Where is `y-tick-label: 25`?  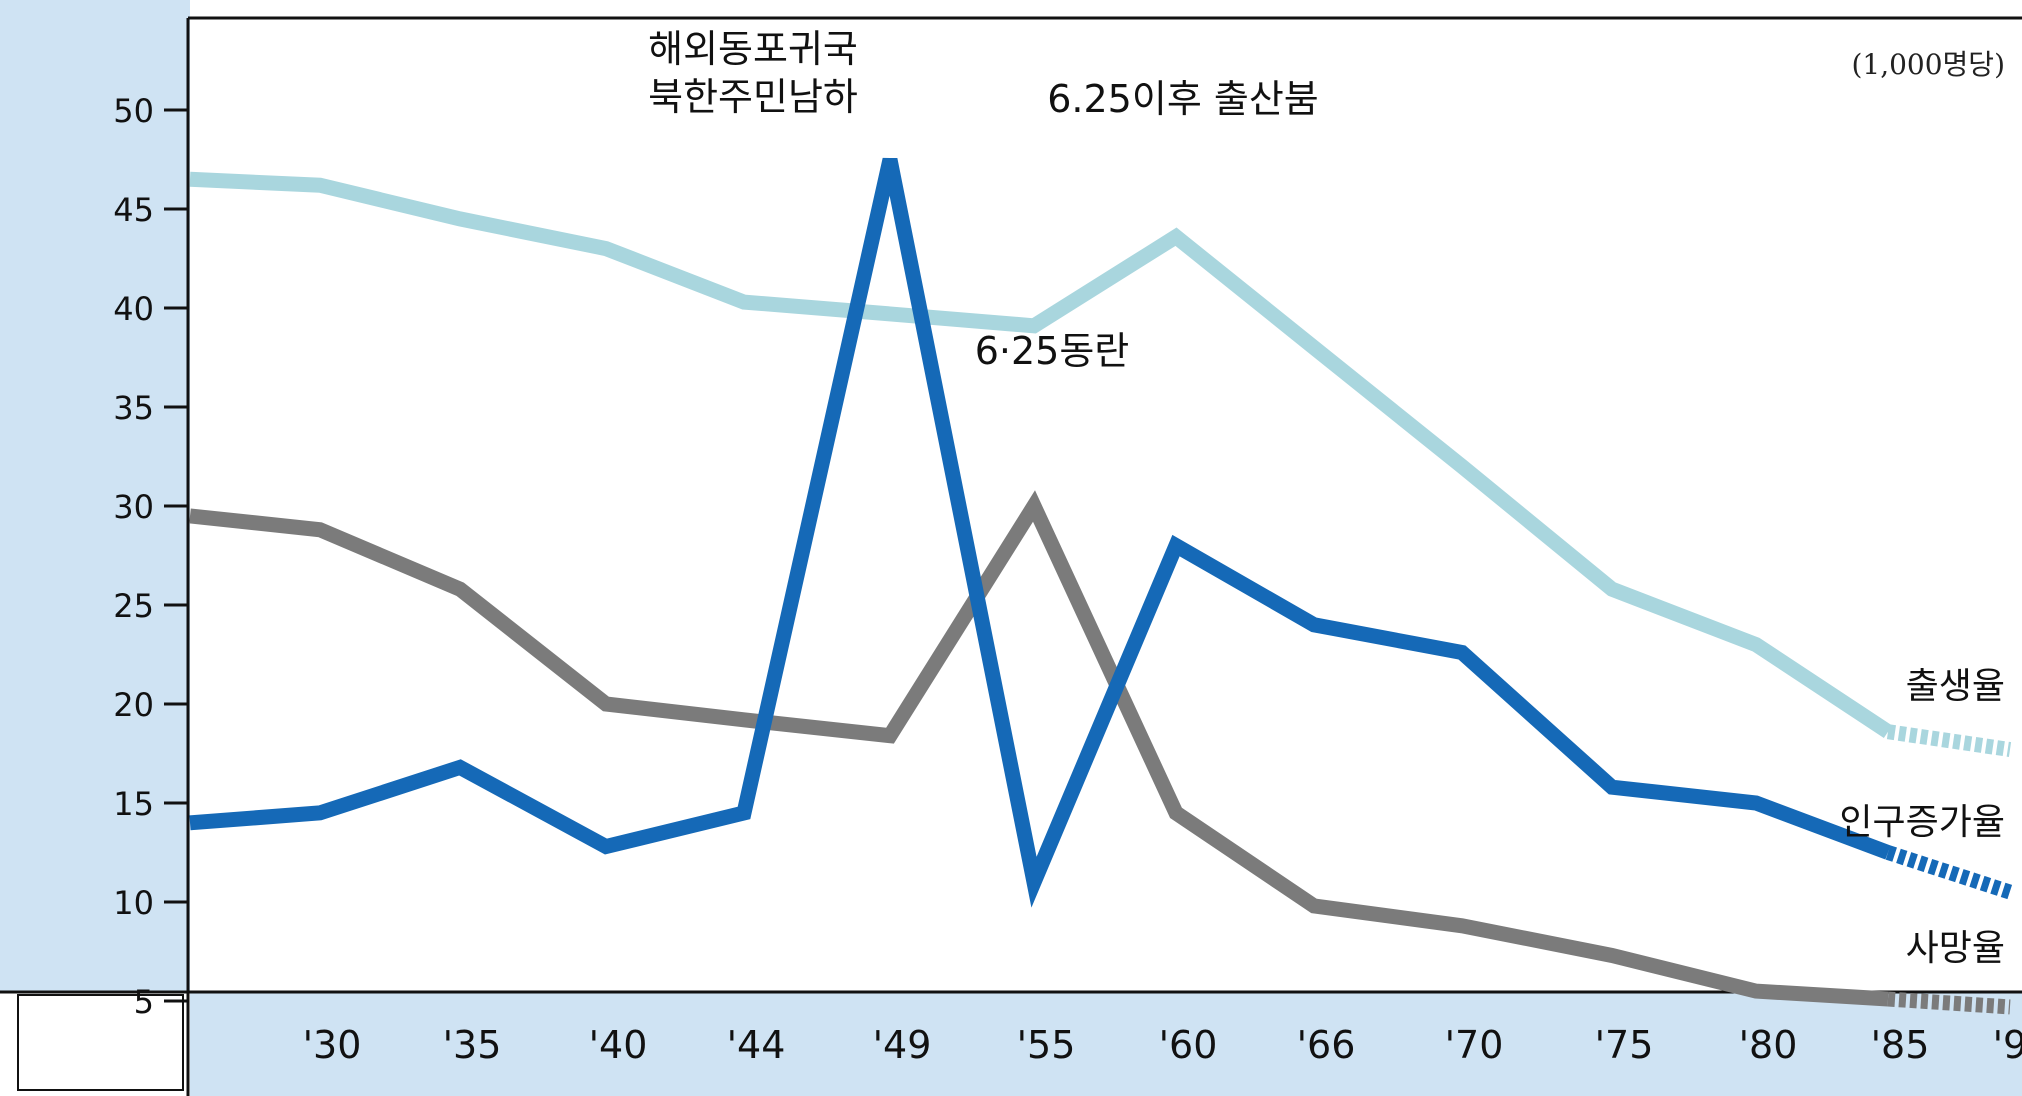
y-tick-label: 25 is located at coordinates (133, 606).